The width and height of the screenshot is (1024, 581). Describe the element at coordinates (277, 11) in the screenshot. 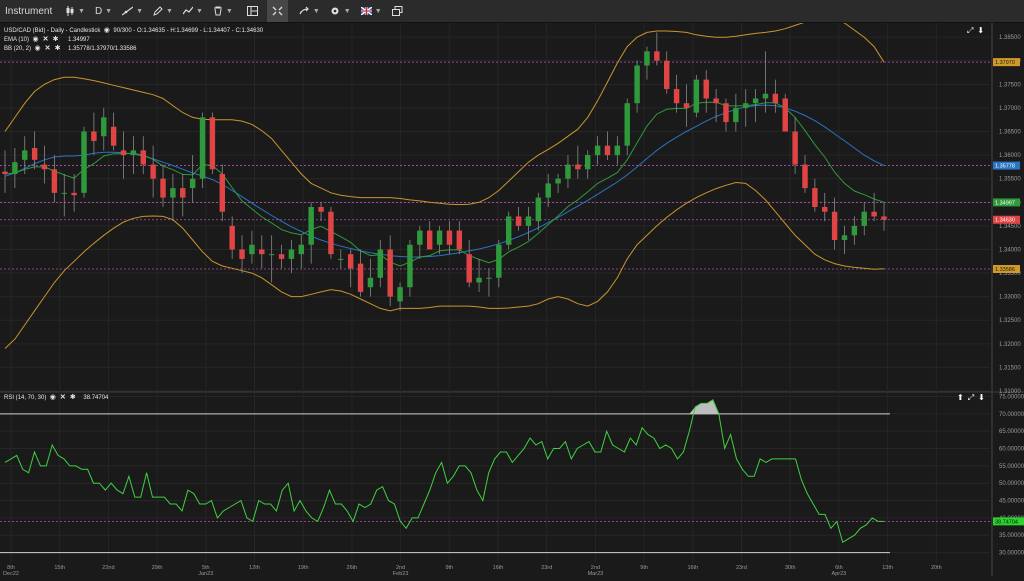

I see `grid-toggle-button` at that location.